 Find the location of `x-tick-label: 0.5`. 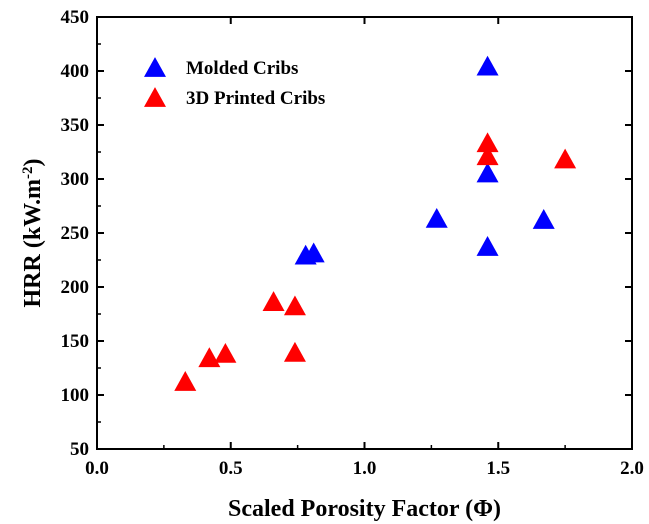

x-tick-label: 0.5 is located at coordinates (231, 468).